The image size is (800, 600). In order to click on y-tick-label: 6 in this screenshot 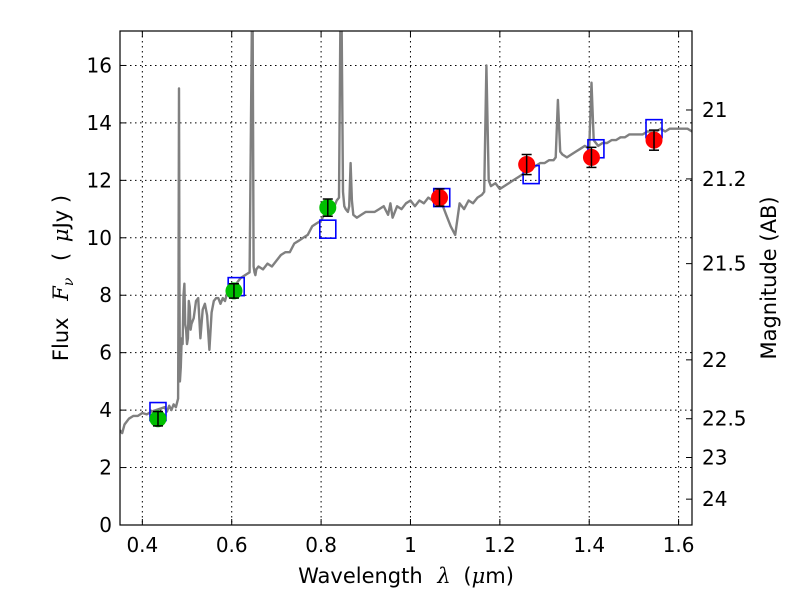, I will do `click(105, 353)`.